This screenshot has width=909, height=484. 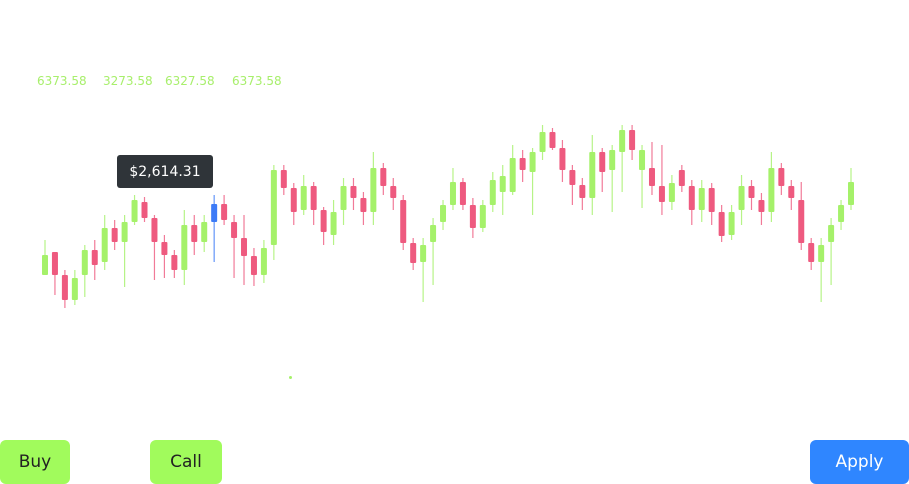 What do you see at coordinates (290, 377) in the screenshot?
I see `dot` at bounding box center [290, 377].